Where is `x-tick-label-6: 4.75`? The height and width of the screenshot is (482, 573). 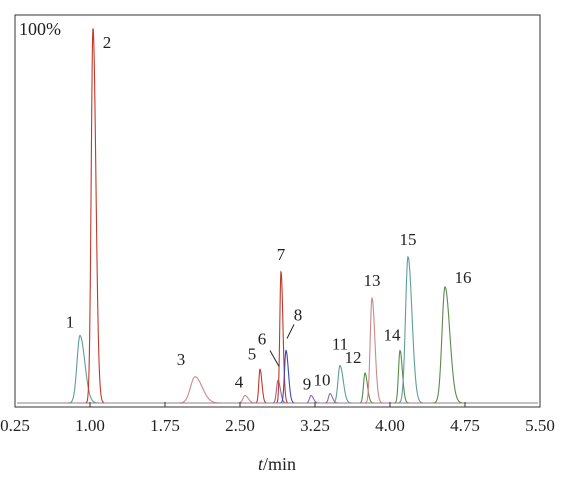 x-tick-label-6: 4.75 is located at coordinates (465, 425).